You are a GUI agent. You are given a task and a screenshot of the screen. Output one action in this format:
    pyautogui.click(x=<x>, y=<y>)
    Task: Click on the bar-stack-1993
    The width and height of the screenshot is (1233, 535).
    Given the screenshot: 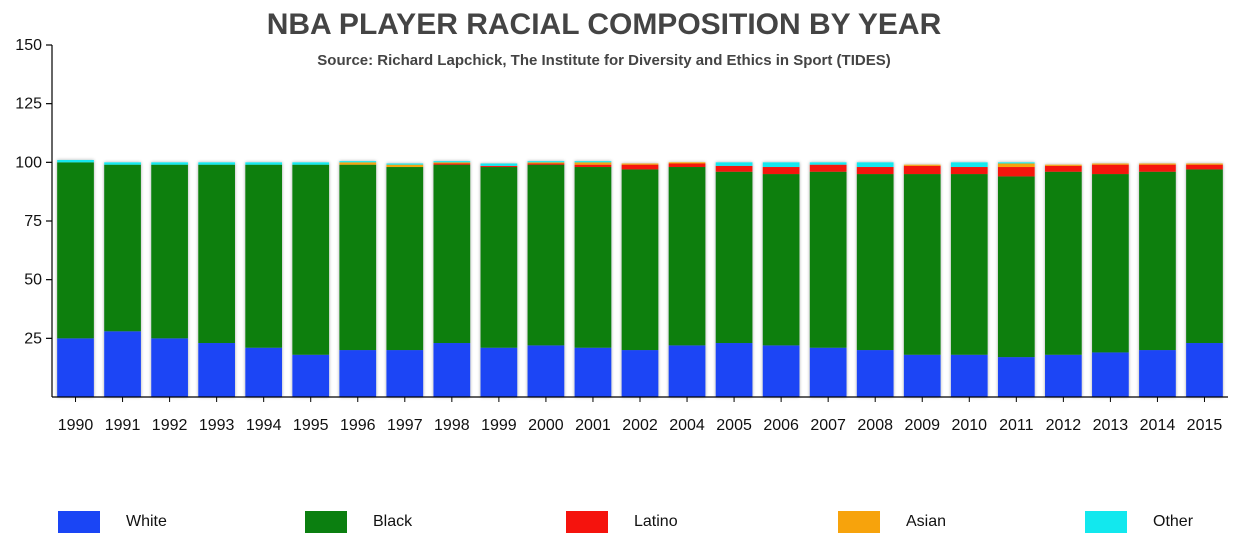 What is the action you would take?
    pyautogui.click(x=216, y=279)
    